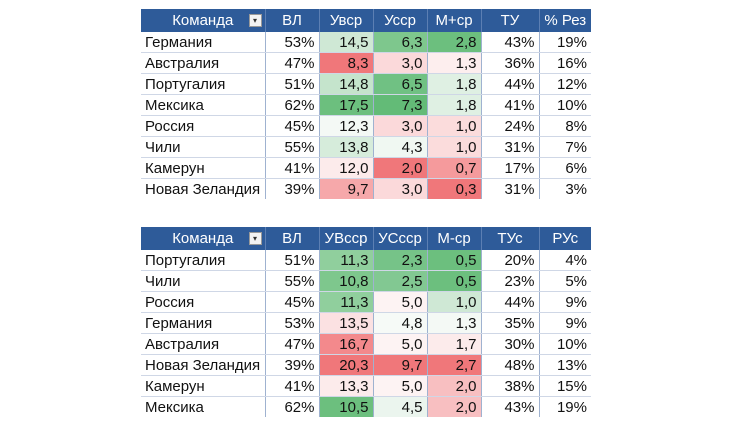 The width and height of the screenshot is (730, 436). Describe the element at coordinates (292, 344) in the screenshot. I see `vl-cell: 47%` at that location.